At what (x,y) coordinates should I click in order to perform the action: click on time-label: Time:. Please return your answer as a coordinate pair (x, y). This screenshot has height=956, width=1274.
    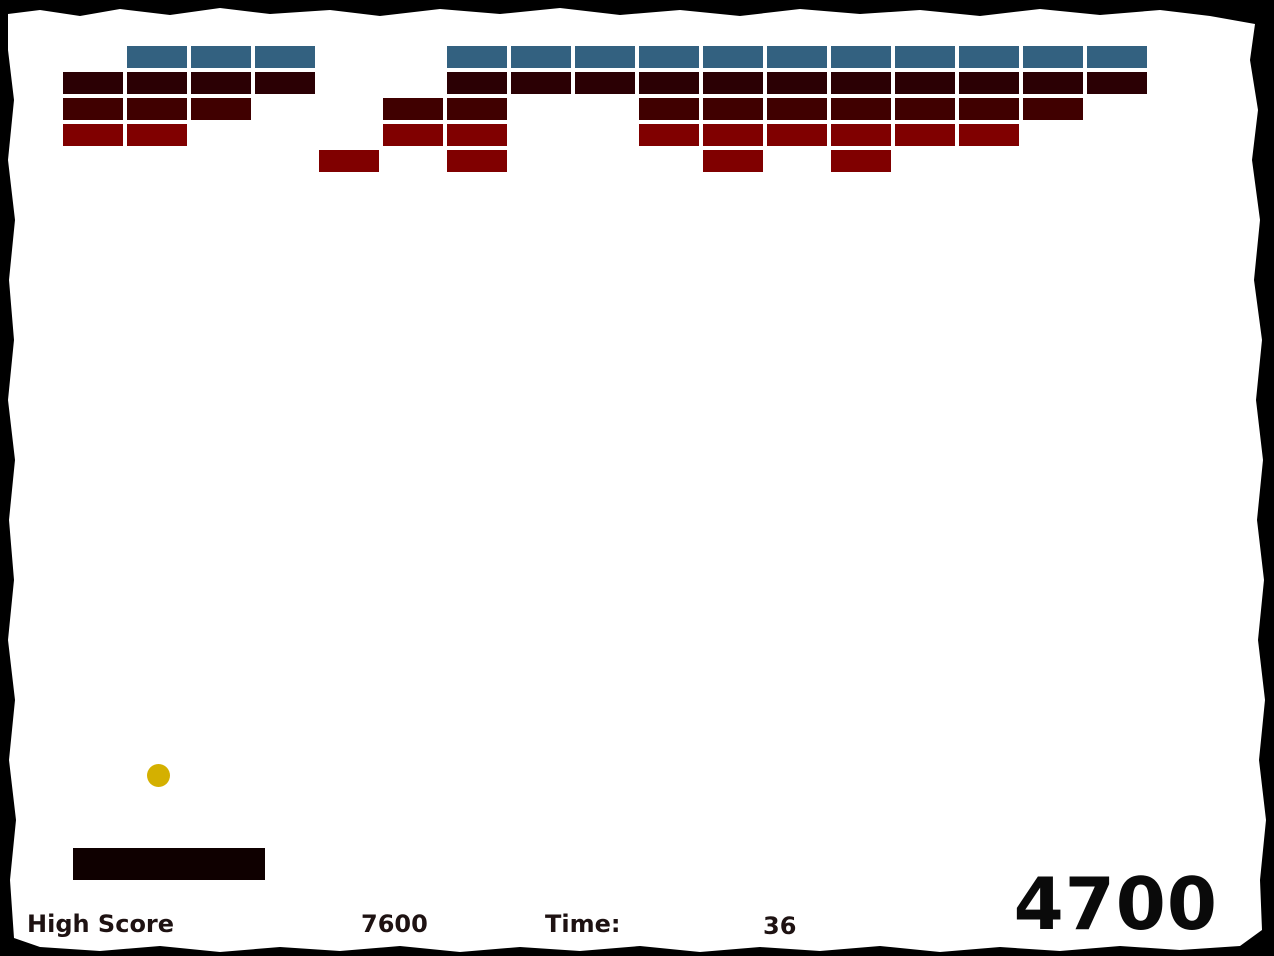
    Looking at the image, I should click on (583, 924).